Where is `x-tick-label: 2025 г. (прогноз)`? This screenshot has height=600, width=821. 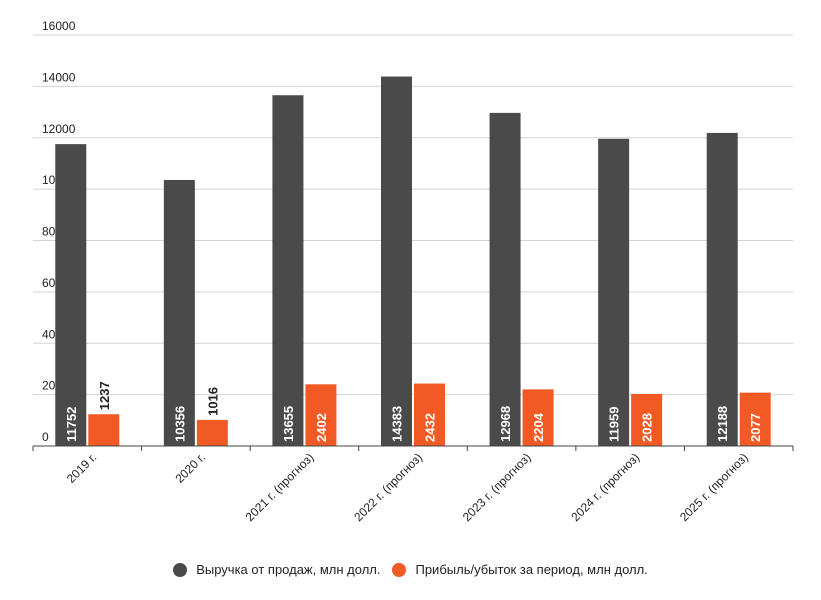
x-tick-label: 2025 г. (прогноз) is located at coordinates (714, 487).